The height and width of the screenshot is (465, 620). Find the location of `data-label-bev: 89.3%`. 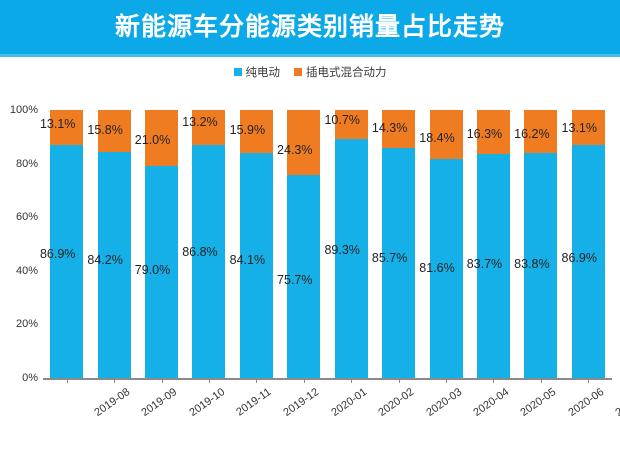

data-label-bev: 89.3% is located at coordinates (342, 250).